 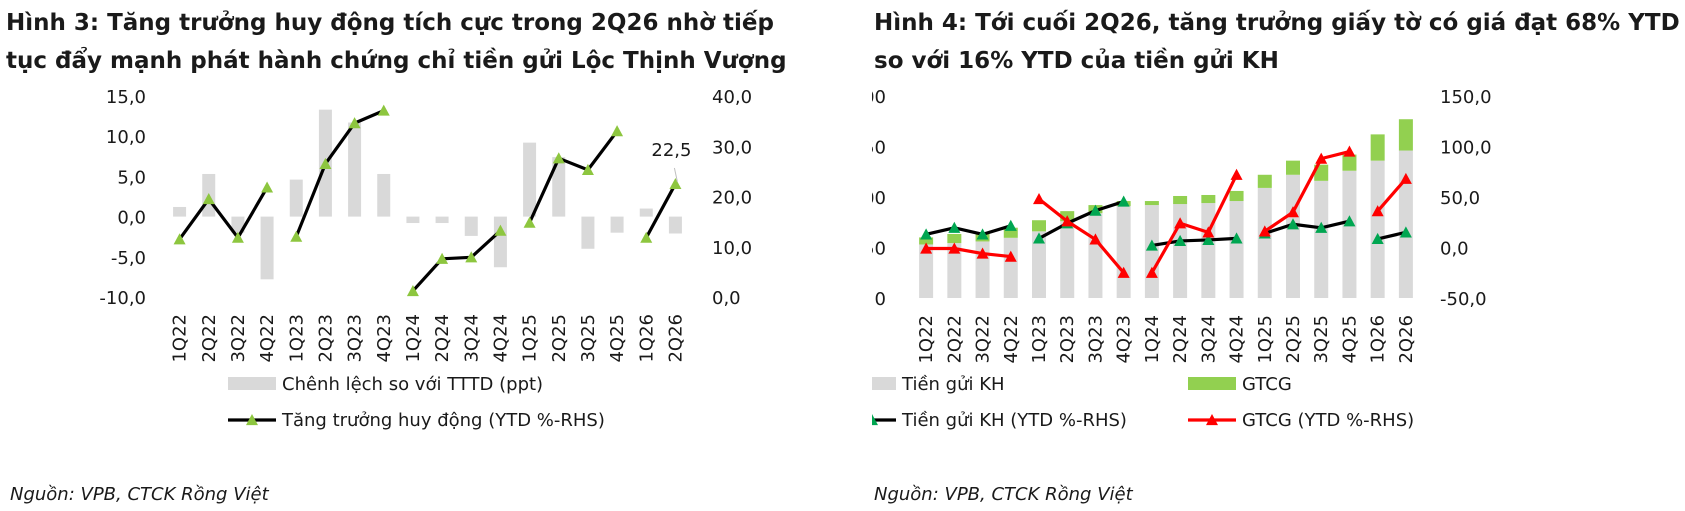 What do you see at coordinates (732, 97) in the screenshot?
I see `right-axis-tick-label: 40,0` at bounding box center [732, 97].